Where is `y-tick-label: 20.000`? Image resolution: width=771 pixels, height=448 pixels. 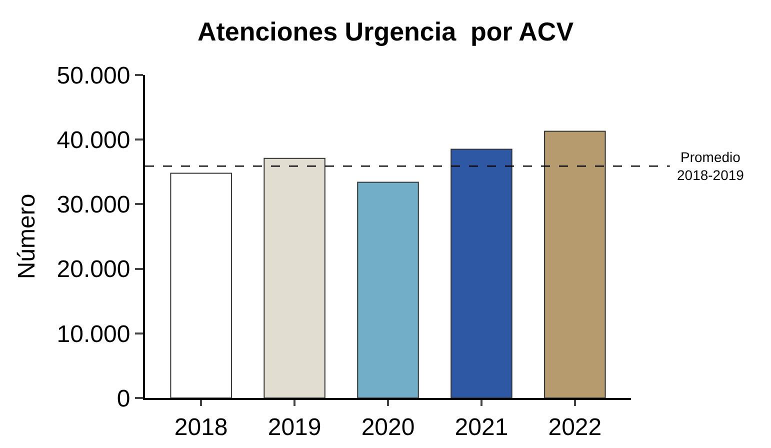
y-tick-label: 20.000 is located at coordinates (93, 270).